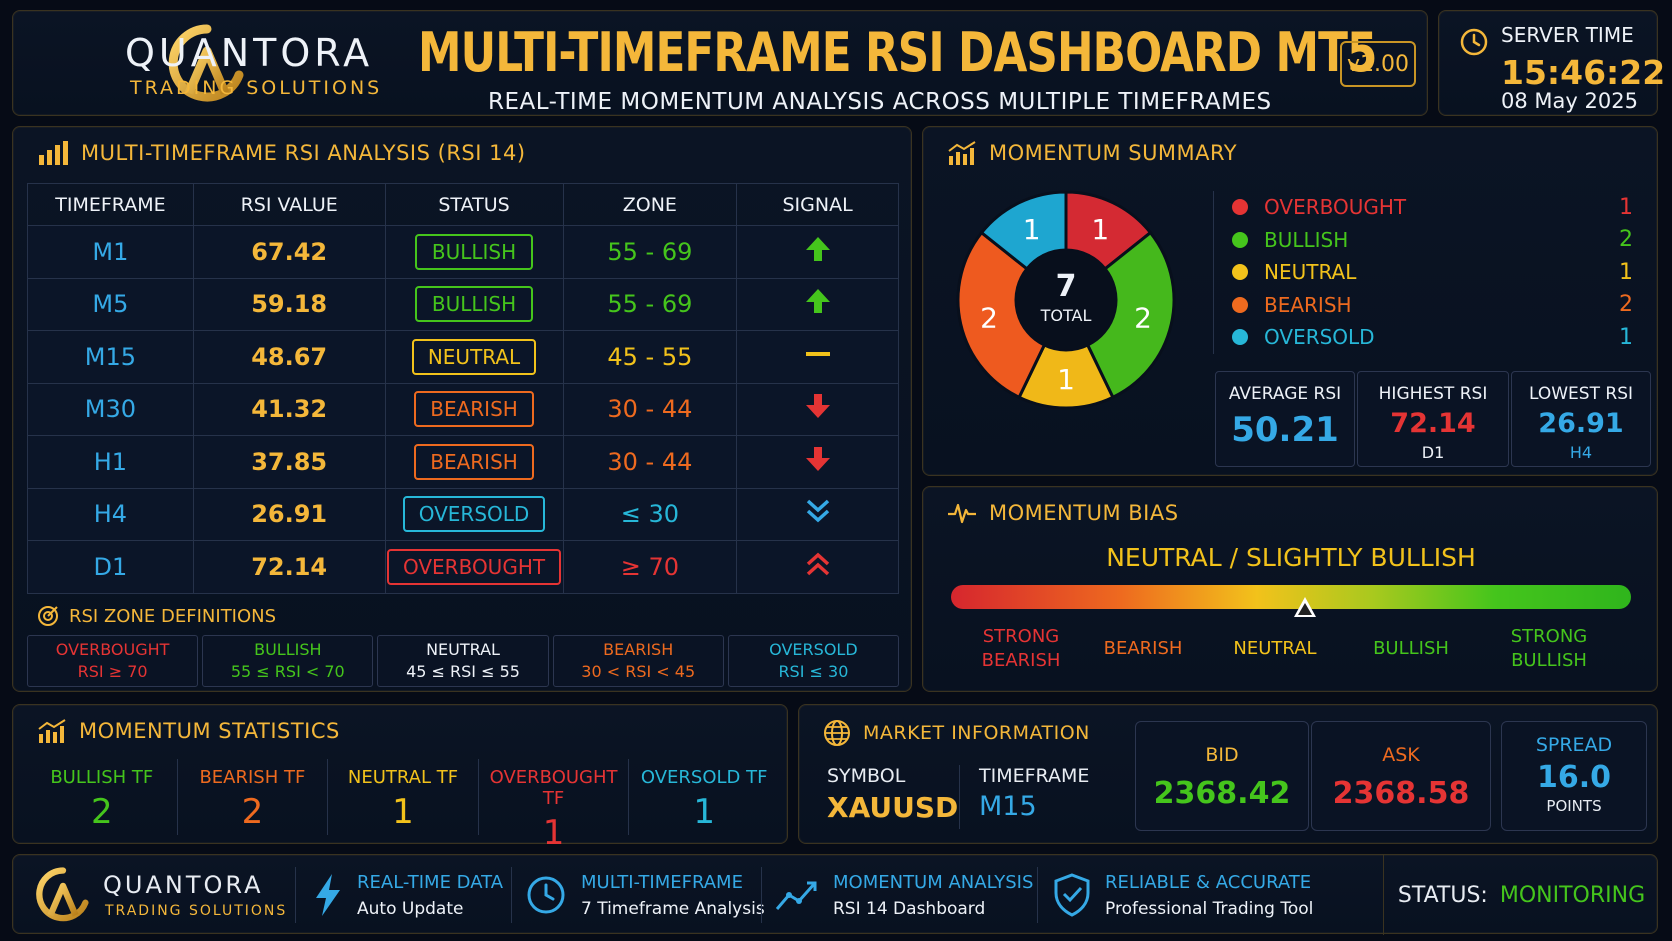 The width and height of the screenshot is (1672, 941). Describe the element at coordinates (796, 895) in the screenshot. I see `trend-line-icon` at that location.